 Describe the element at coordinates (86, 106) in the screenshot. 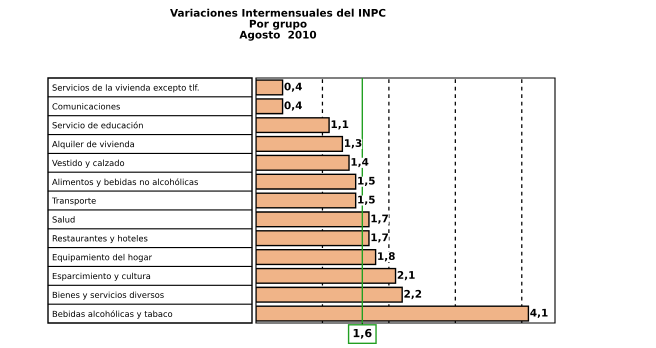

I see `y-tick-label: Comunicaciones` at that location.